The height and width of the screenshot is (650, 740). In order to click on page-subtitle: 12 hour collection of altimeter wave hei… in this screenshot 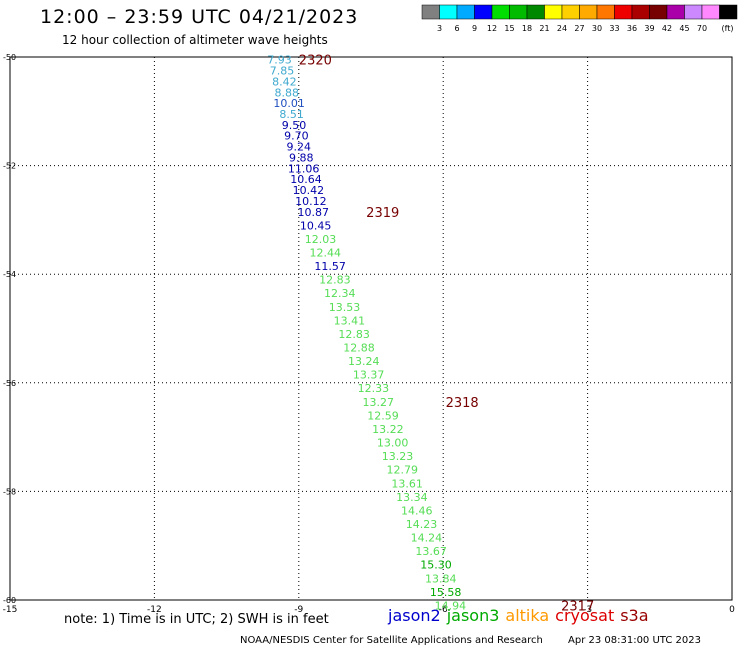, I will do `click(195, 40)`.